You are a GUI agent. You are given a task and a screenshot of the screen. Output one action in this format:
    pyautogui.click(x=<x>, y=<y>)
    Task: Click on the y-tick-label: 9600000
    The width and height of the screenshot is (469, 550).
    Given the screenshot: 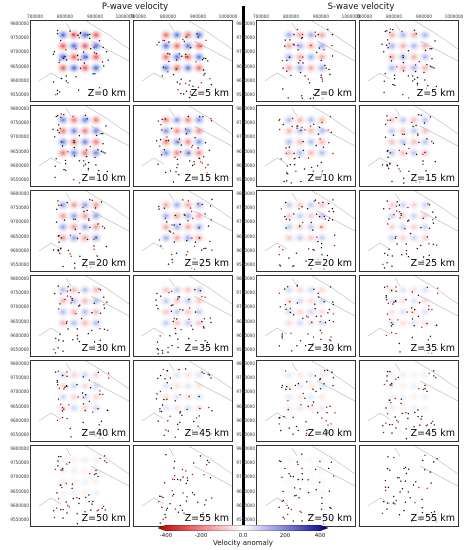 What is the action you would take?
    pyautogui.click(x=19, y=420)
    